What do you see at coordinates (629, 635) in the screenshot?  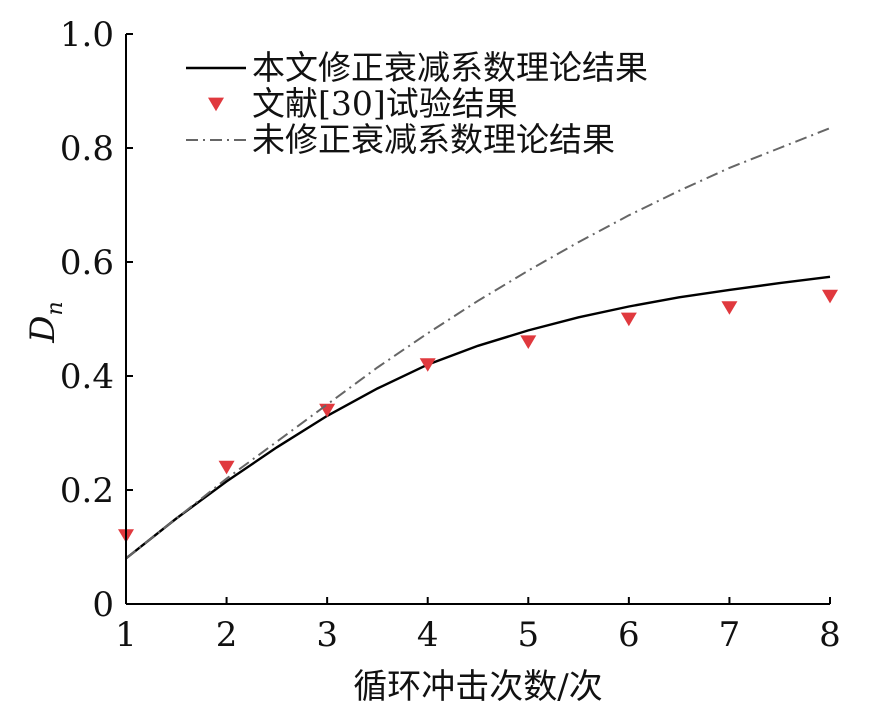 I see `x-tick-label: 6` at bounding box center [629, 635].